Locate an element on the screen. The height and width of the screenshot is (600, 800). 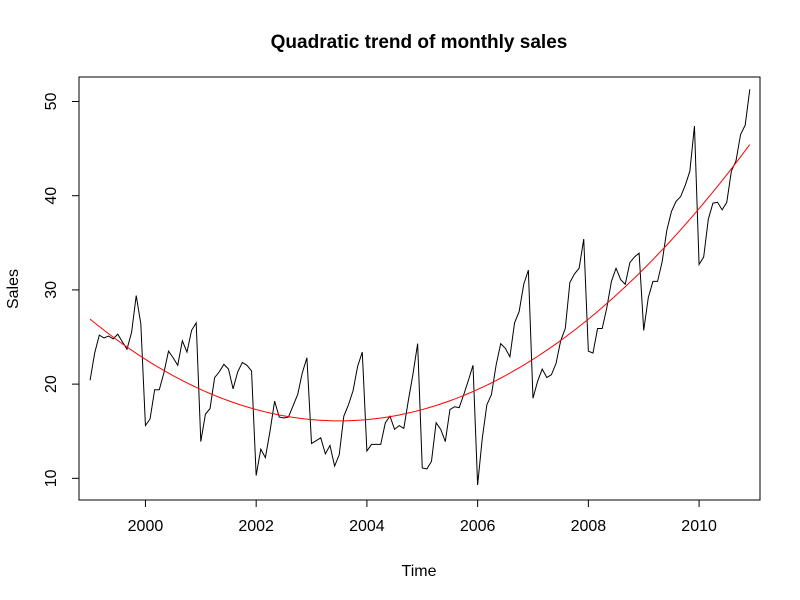
x-tick-label: 2004 is located at coordinates (367, 526).